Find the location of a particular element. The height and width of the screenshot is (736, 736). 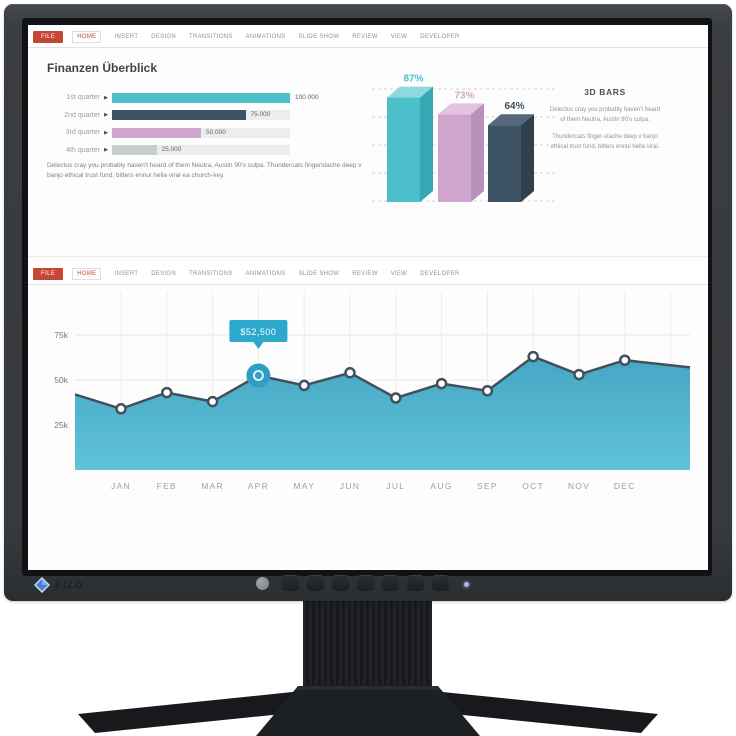

data-point-nov is located at coordinates (579, 374).